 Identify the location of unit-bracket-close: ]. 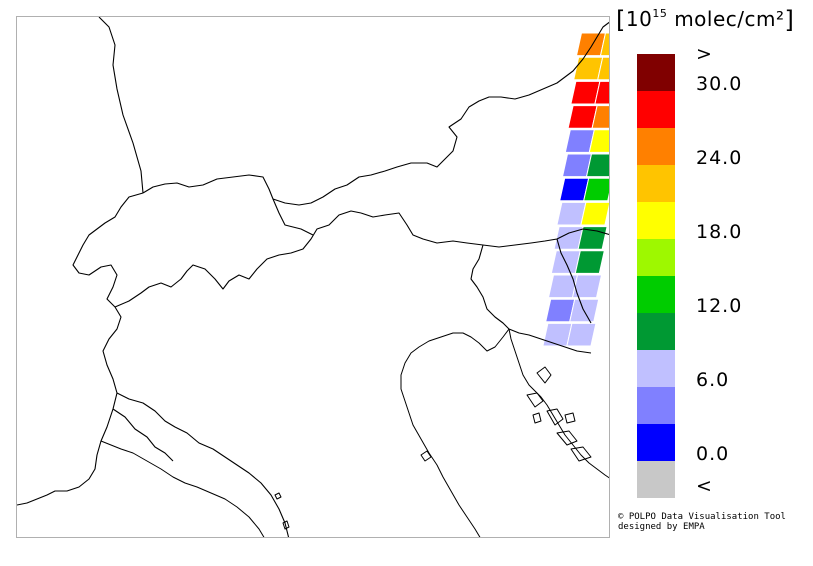
(789, 20).